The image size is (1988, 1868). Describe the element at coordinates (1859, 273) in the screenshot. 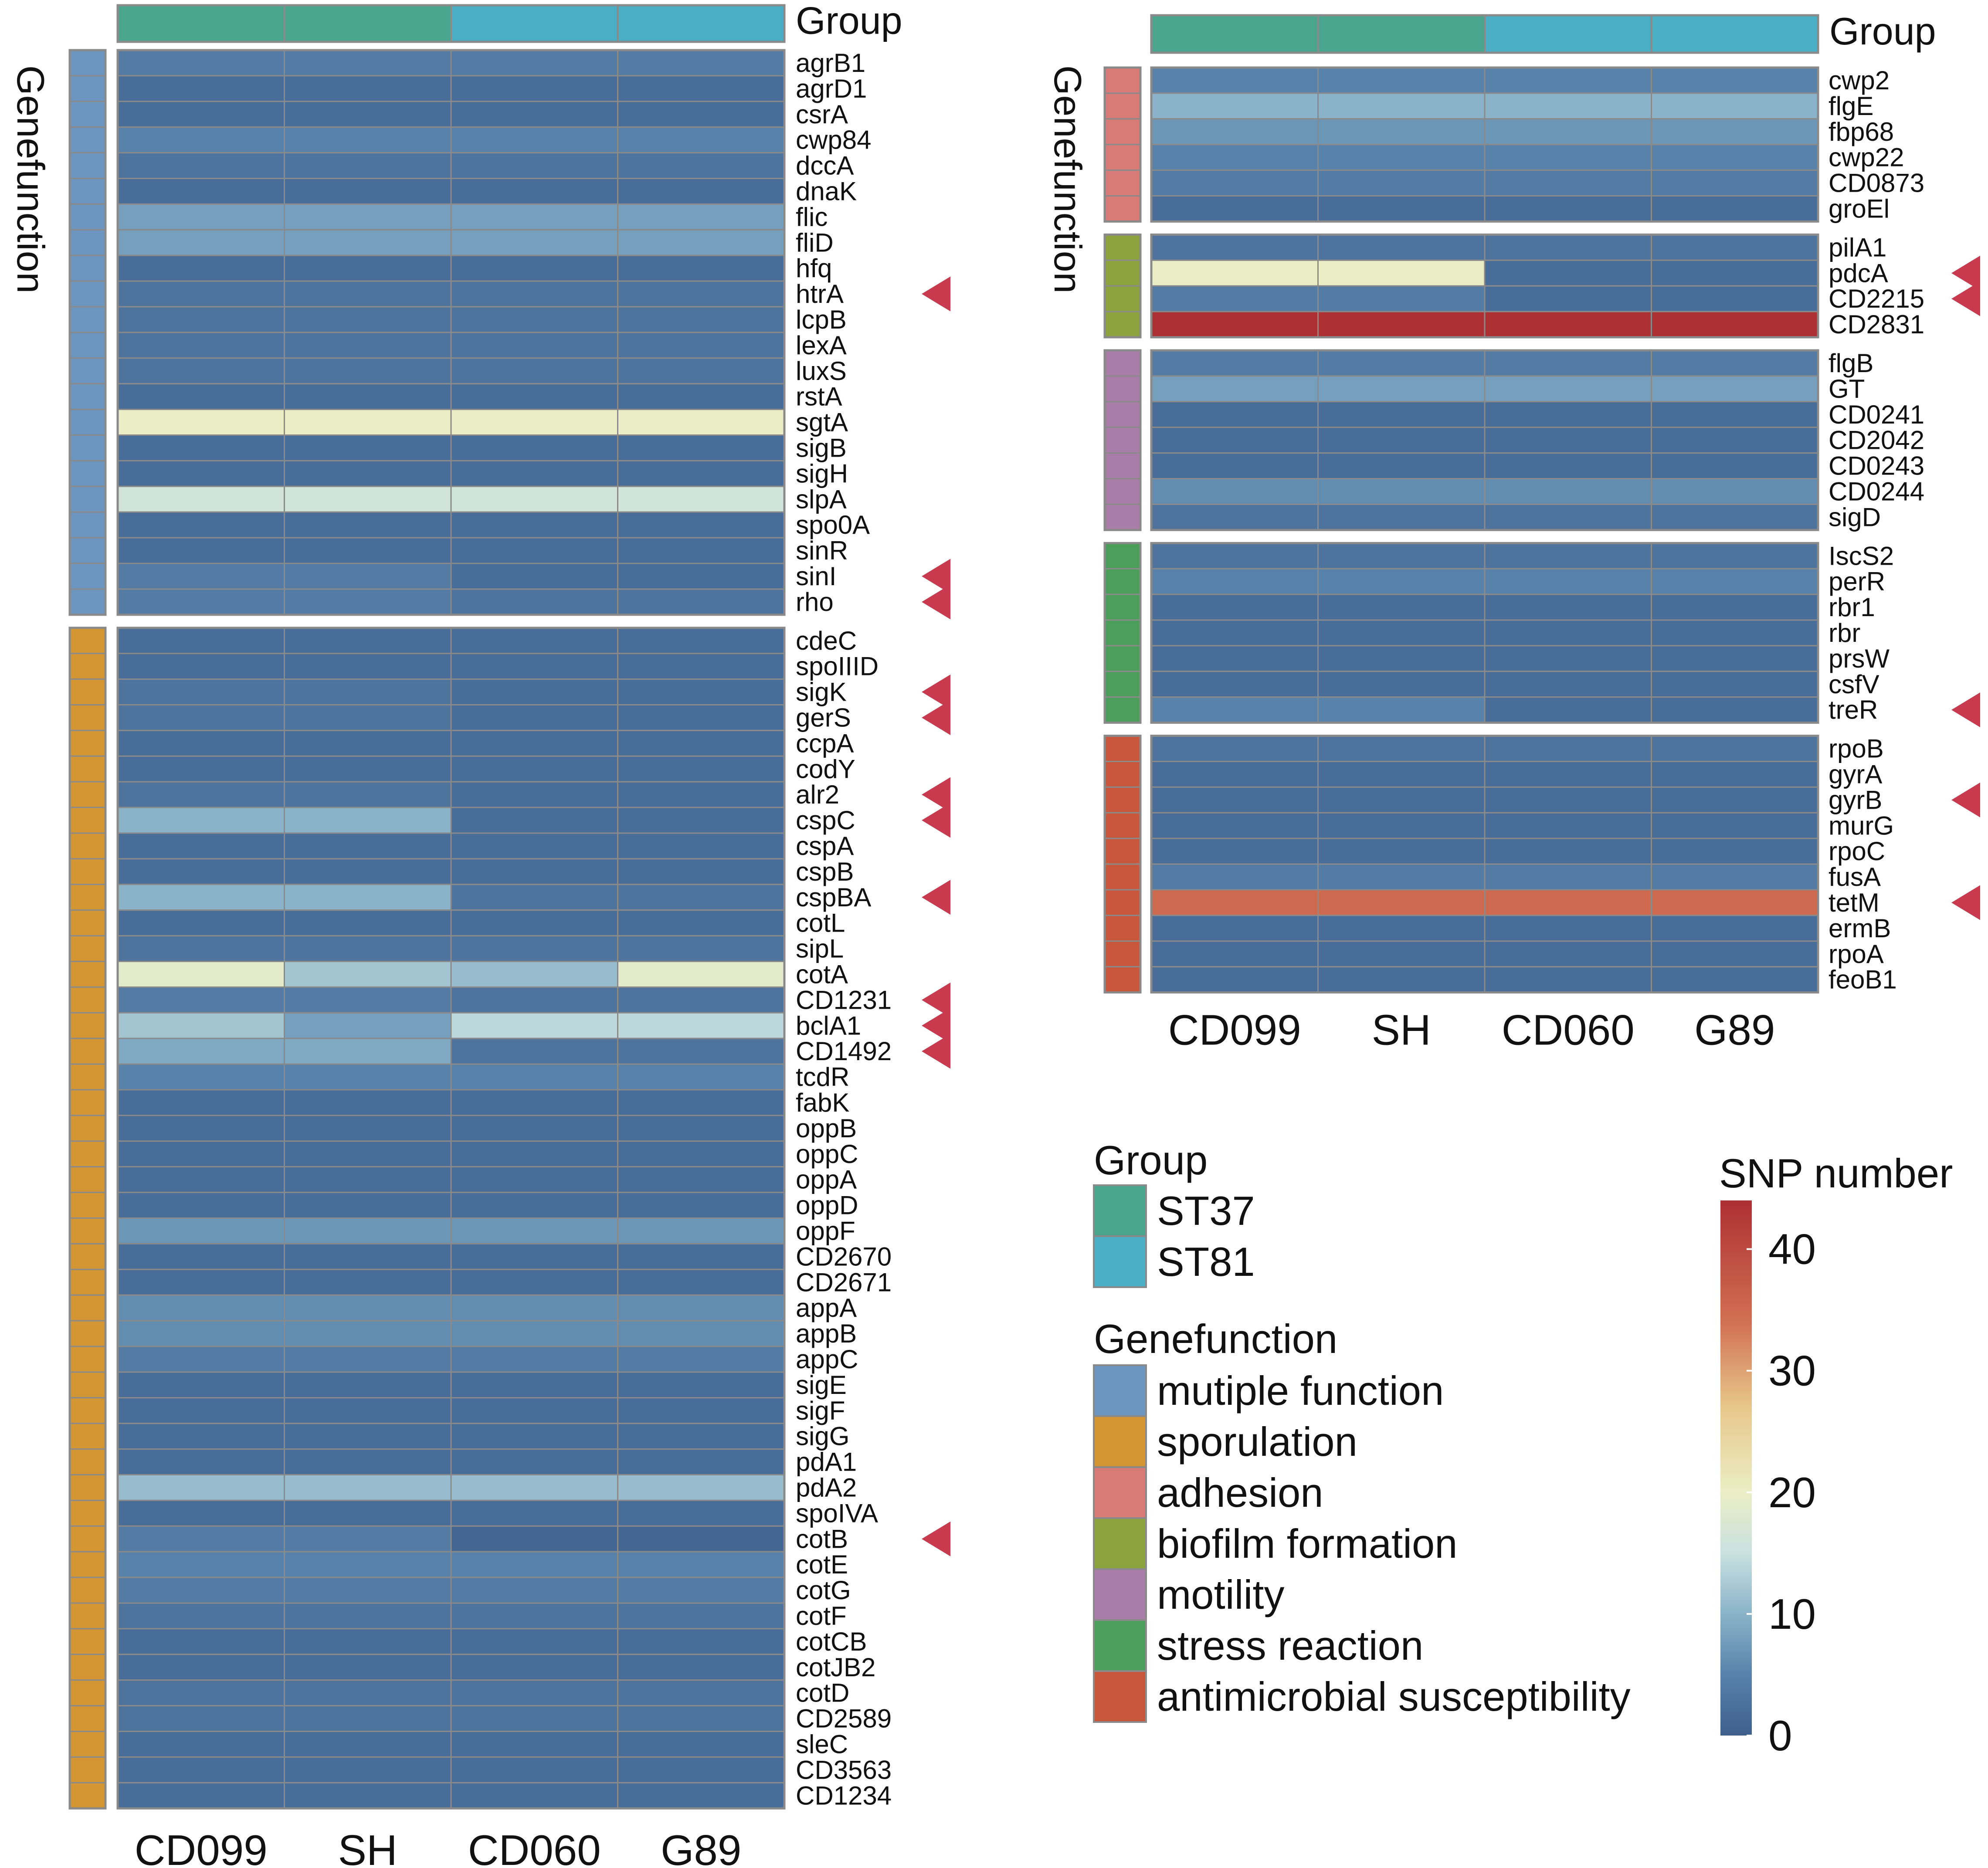

I see `gene-label: pdcA` at that location.